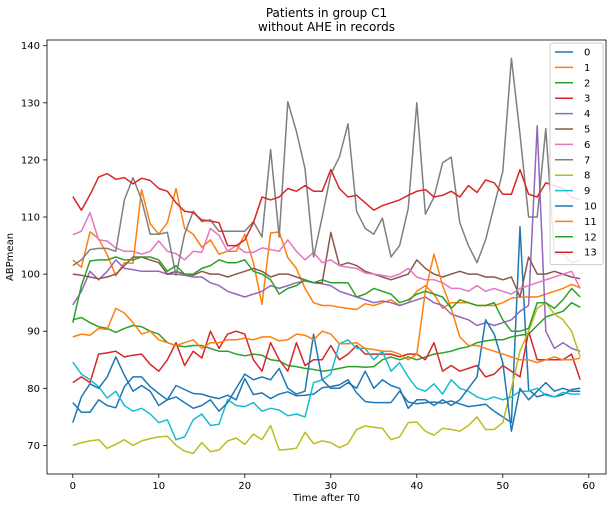 The image size is (615, 511). Describe the element at coordinates (587, 68) in the screenshot. I see `legend-label-1: 1` at that location.